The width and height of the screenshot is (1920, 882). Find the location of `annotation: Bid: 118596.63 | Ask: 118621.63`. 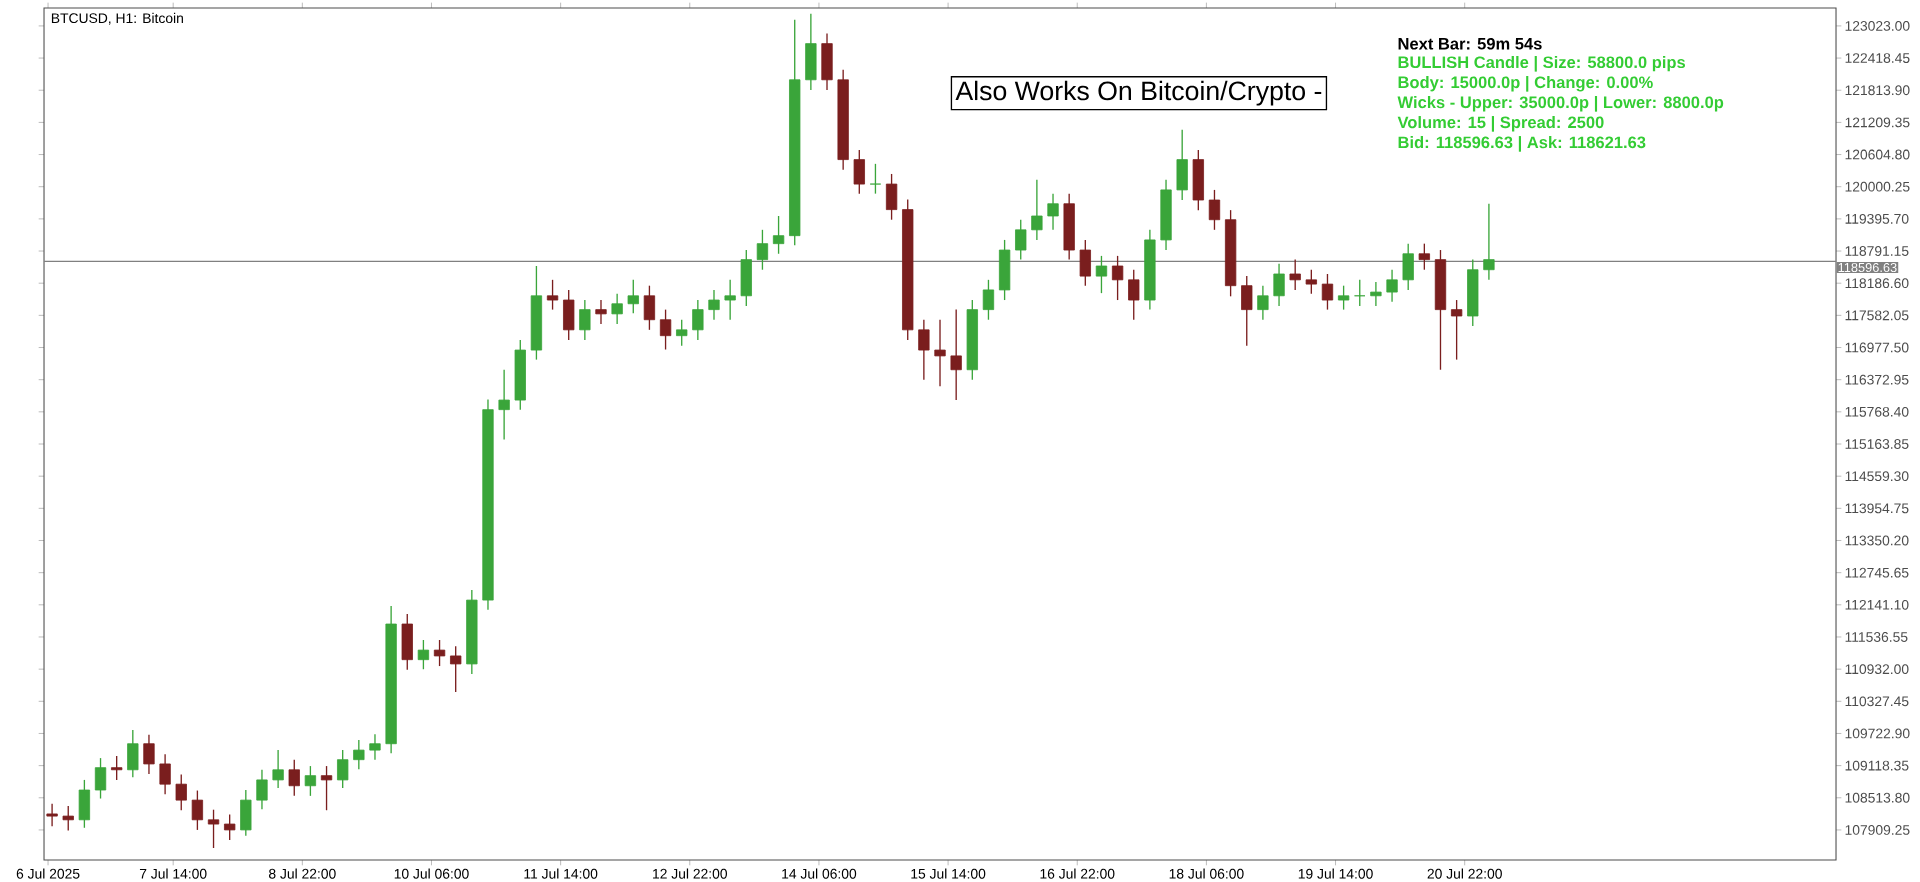

annotation: Bid: 118596.63 | Ask: 118621.63 is located at coordinates (1522, 144).